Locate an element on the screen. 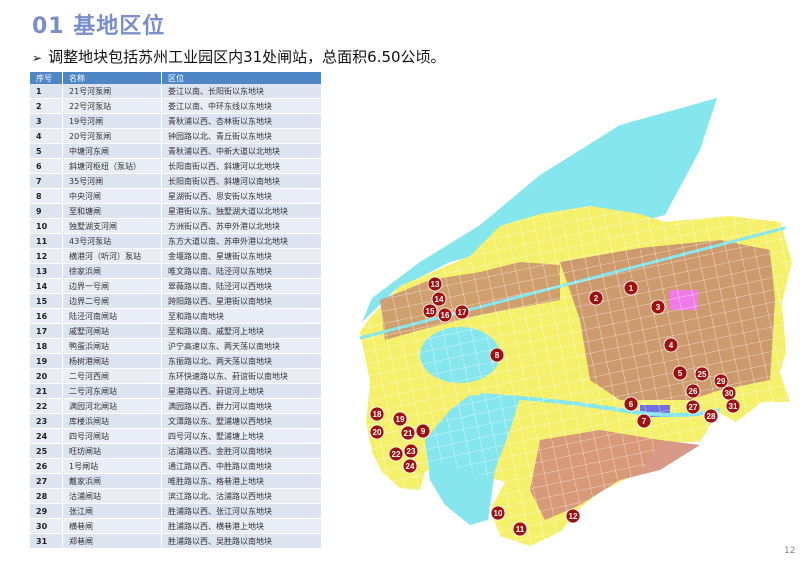 This screenshot has height=566, width=800. table-row: 7 35号河闸 长阳南街以西、斜塘河以南地块 is located at coordinates (176, 181).